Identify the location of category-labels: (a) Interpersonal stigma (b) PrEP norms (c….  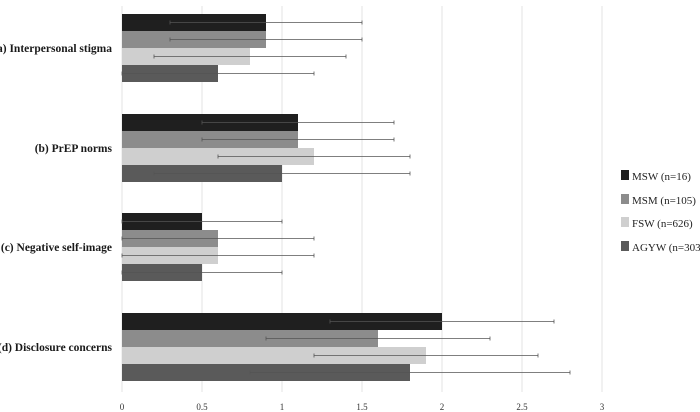
(56, 198).